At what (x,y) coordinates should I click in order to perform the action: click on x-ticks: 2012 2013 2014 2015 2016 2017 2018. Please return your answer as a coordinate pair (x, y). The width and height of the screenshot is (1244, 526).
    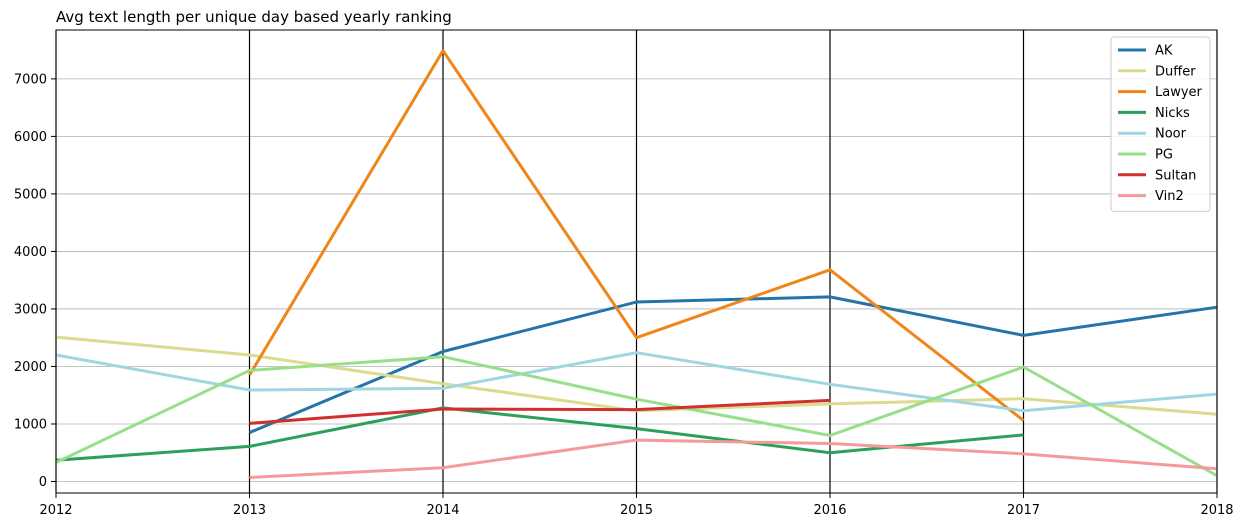
    Looking at the image, I should click on (636, 505).